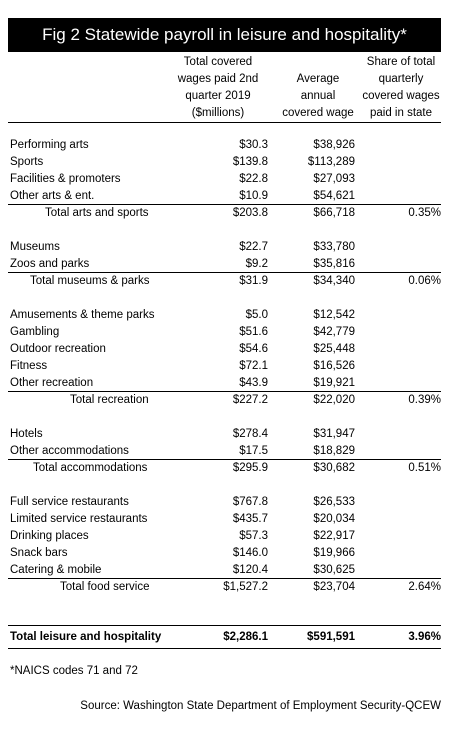  Describe the element at coordinates (334, 332) in the screenshot. I see `row-value: $42,779` at that location.